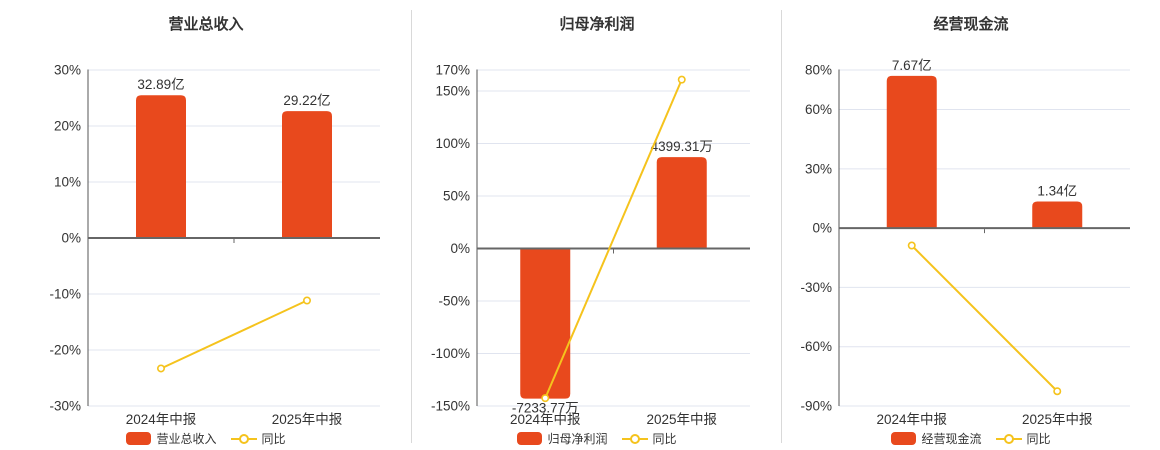 This screenshot has height=450, width=1160. I want to click on legend-label-bar-series: 营业总收入, so click(186, 439).